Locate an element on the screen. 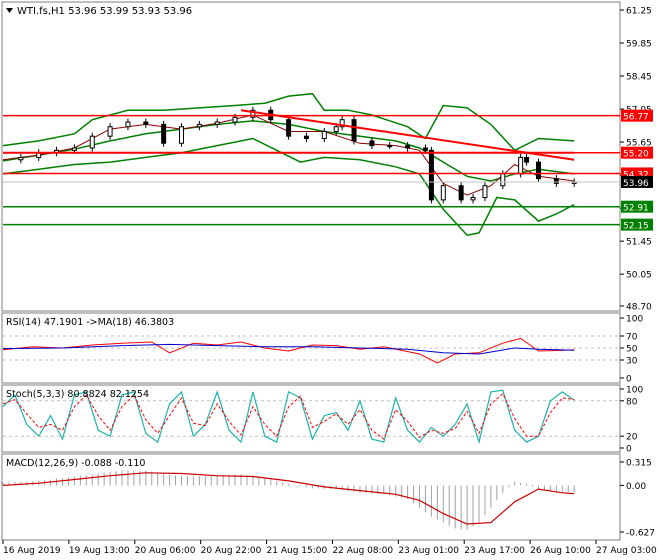  time-tick-label: 19 Aug 13:00 is located at coordinates (99, 551).